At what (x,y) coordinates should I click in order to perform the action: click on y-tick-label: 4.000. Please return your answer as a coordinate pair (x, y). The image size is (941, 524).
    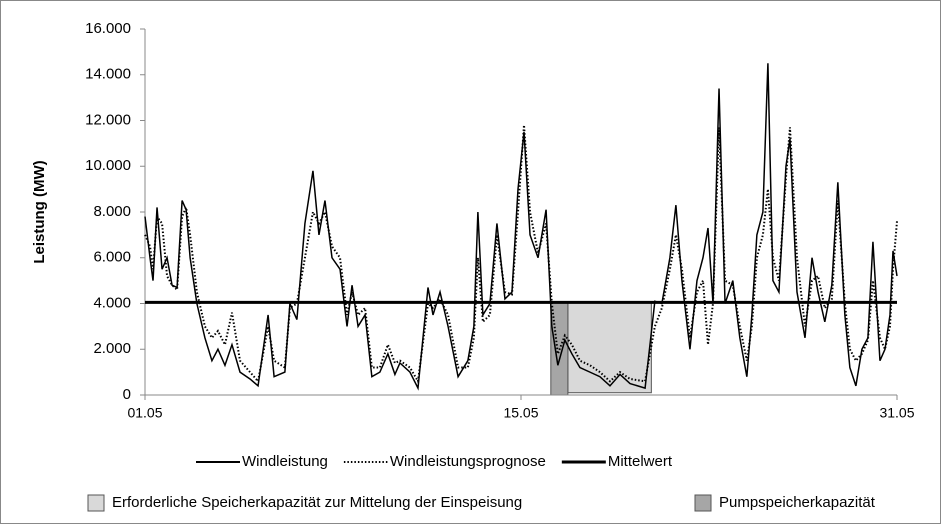
    Looking at the image, I should click on (112, 302).